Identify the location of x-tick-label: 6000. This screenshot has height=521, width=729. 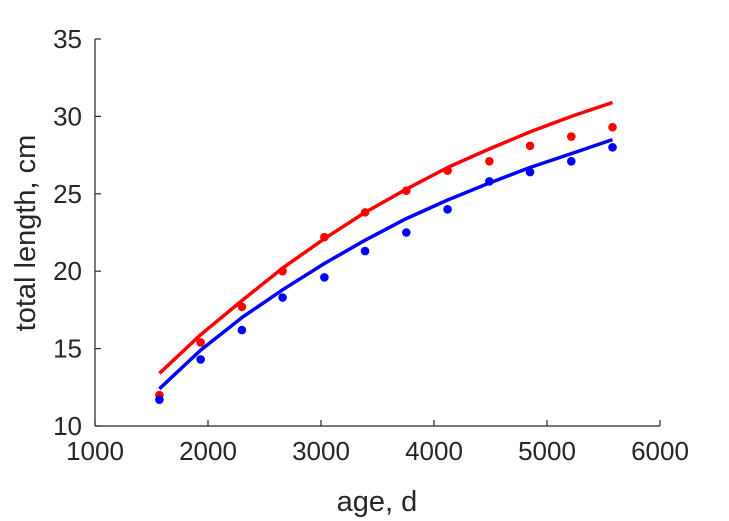
(660, 451).